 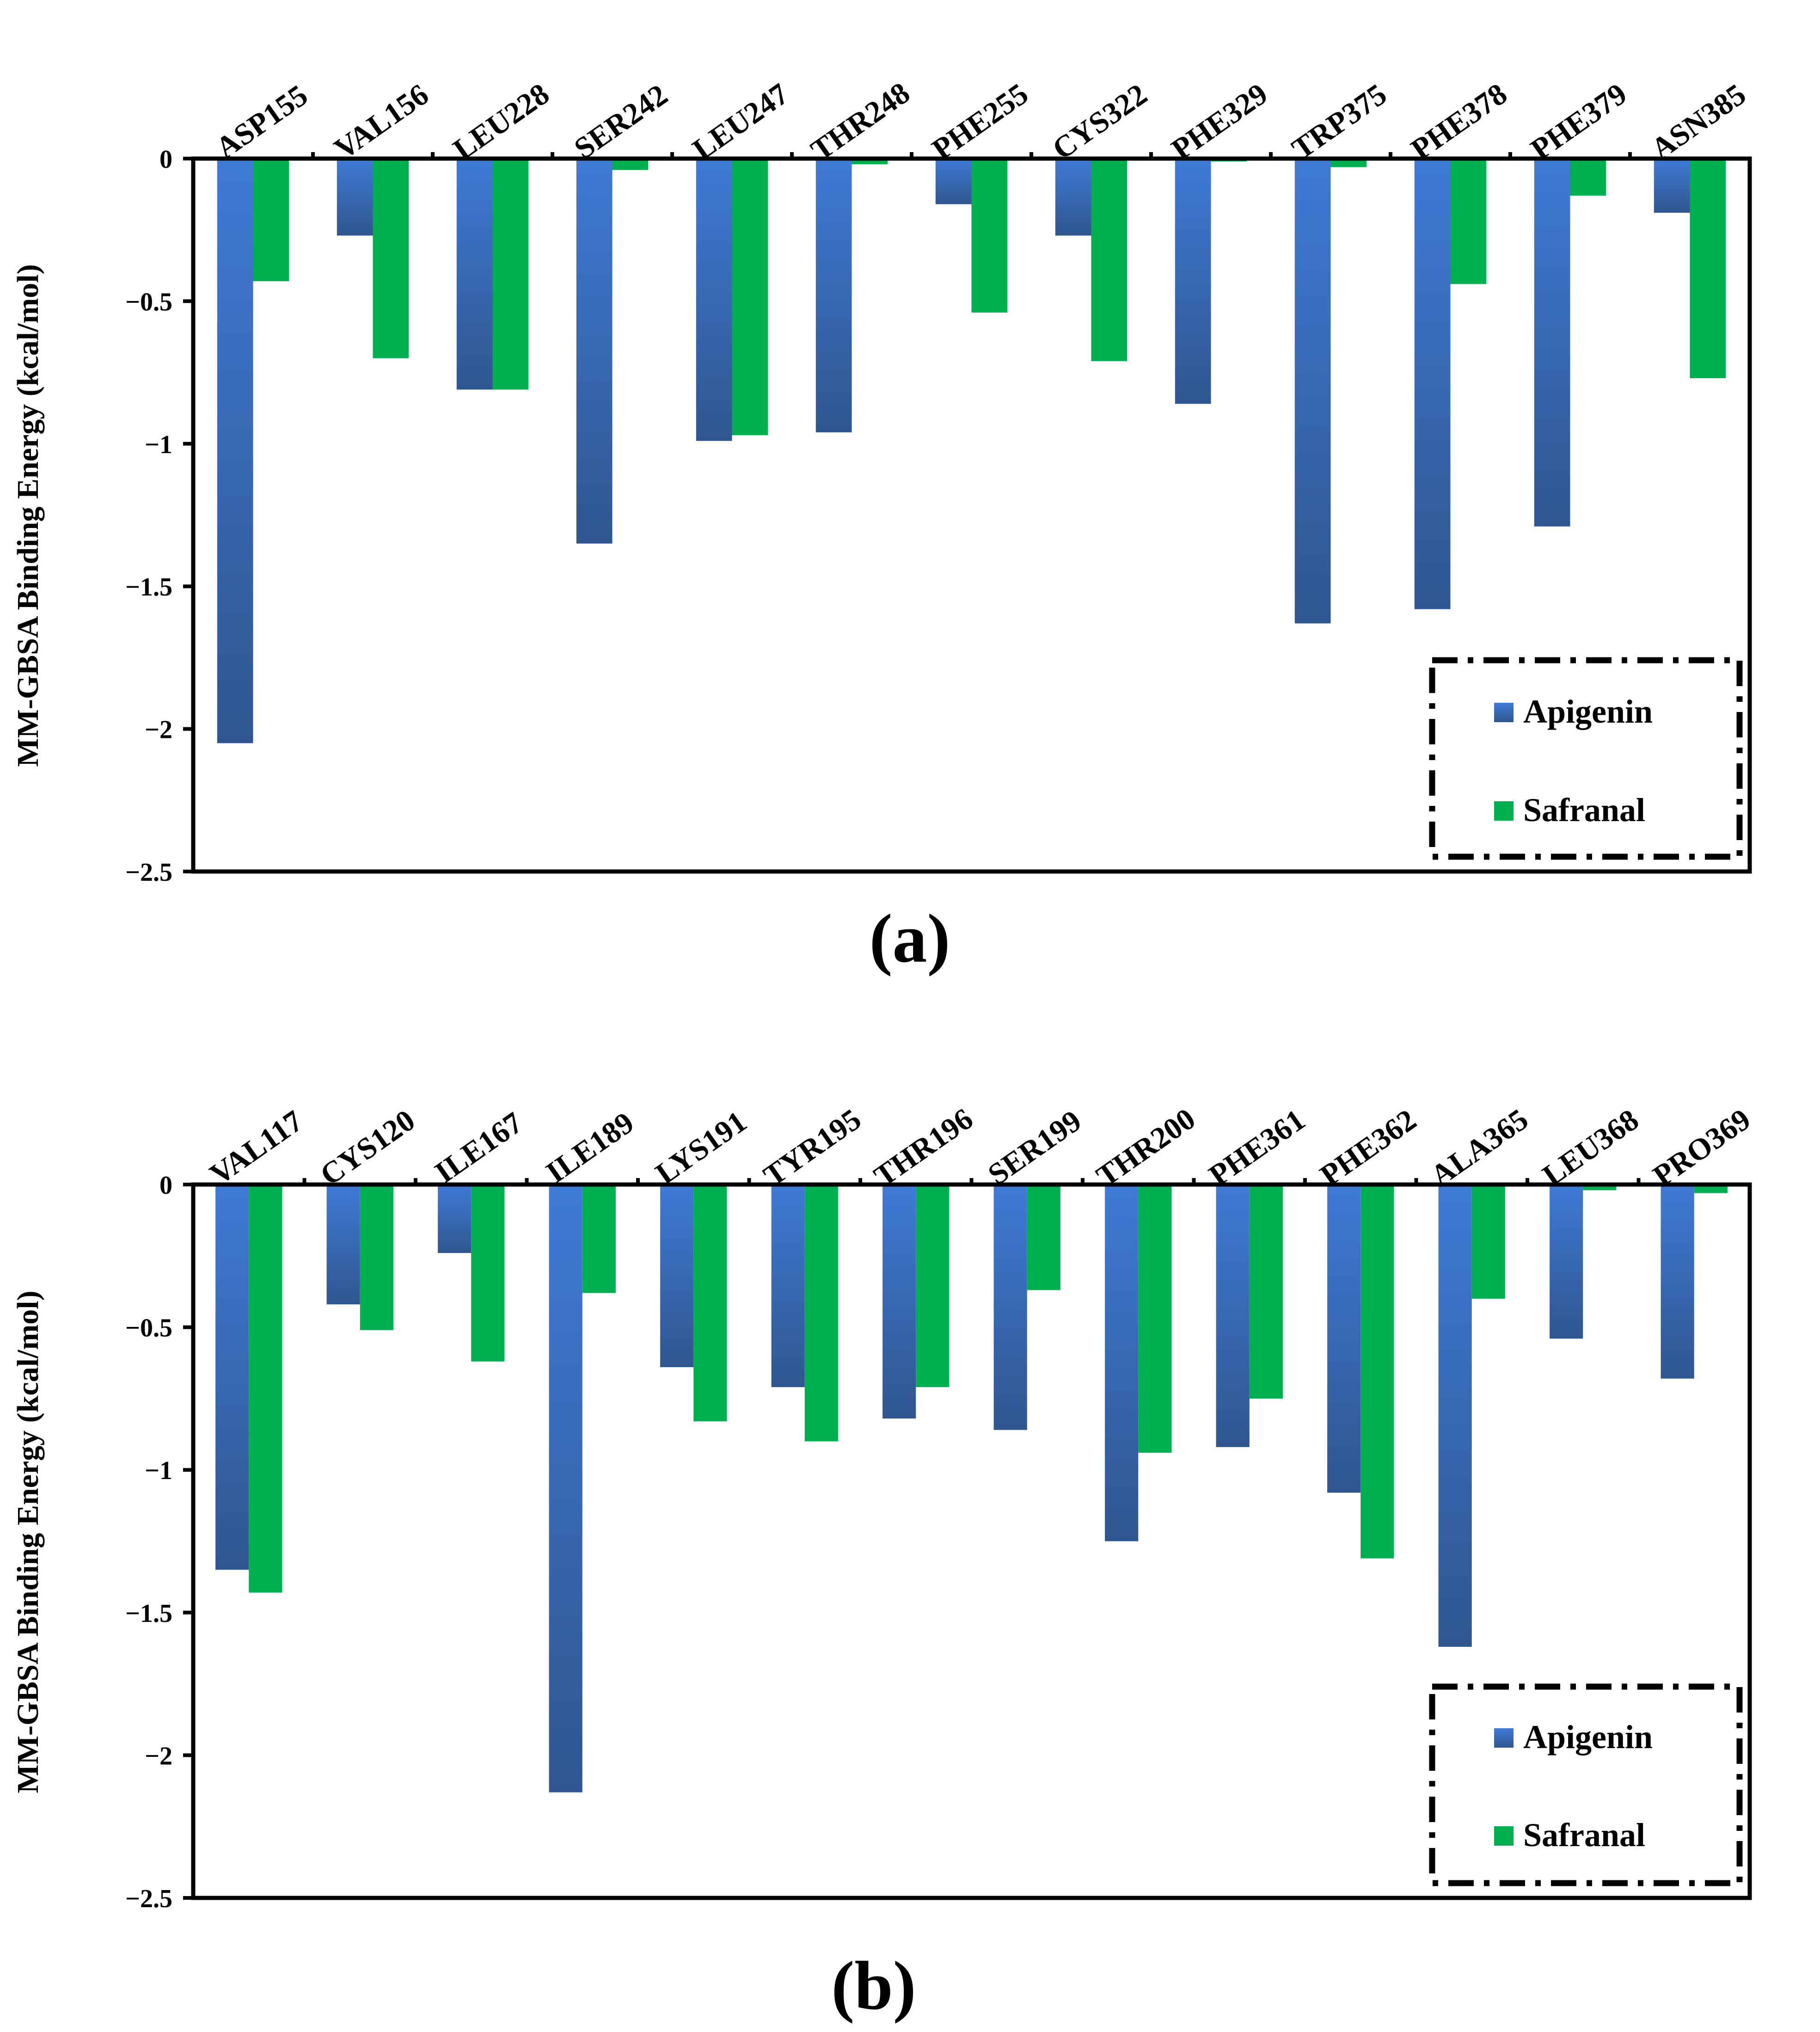 I want to click on category-label: TRP375, so click(x=1339, y=121).